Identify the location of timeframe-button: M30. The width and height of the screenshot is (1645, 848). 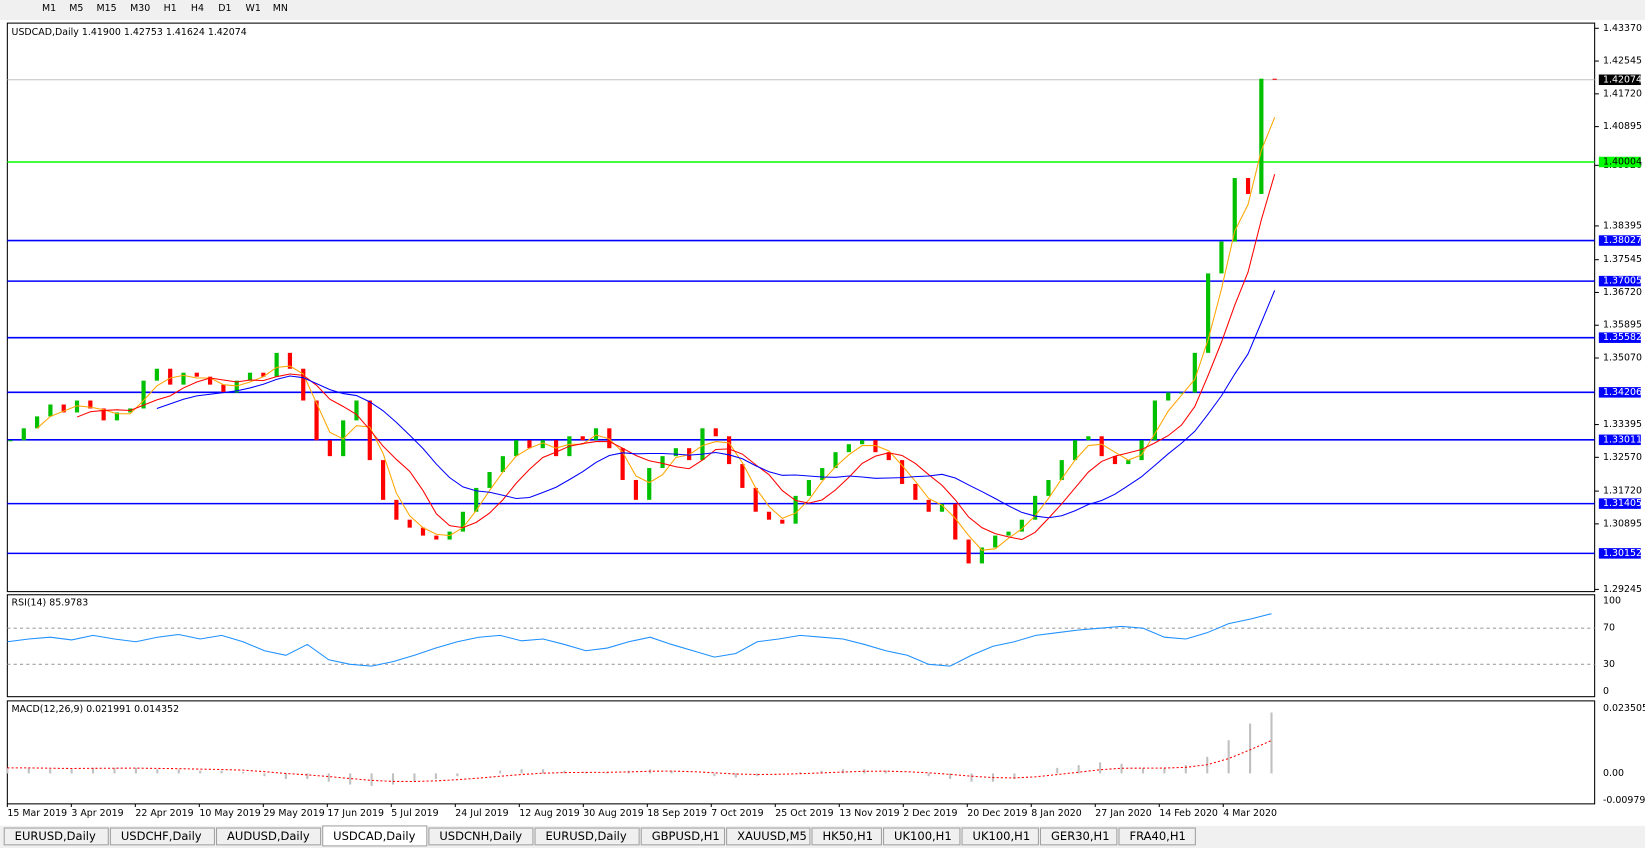
(140, 8).